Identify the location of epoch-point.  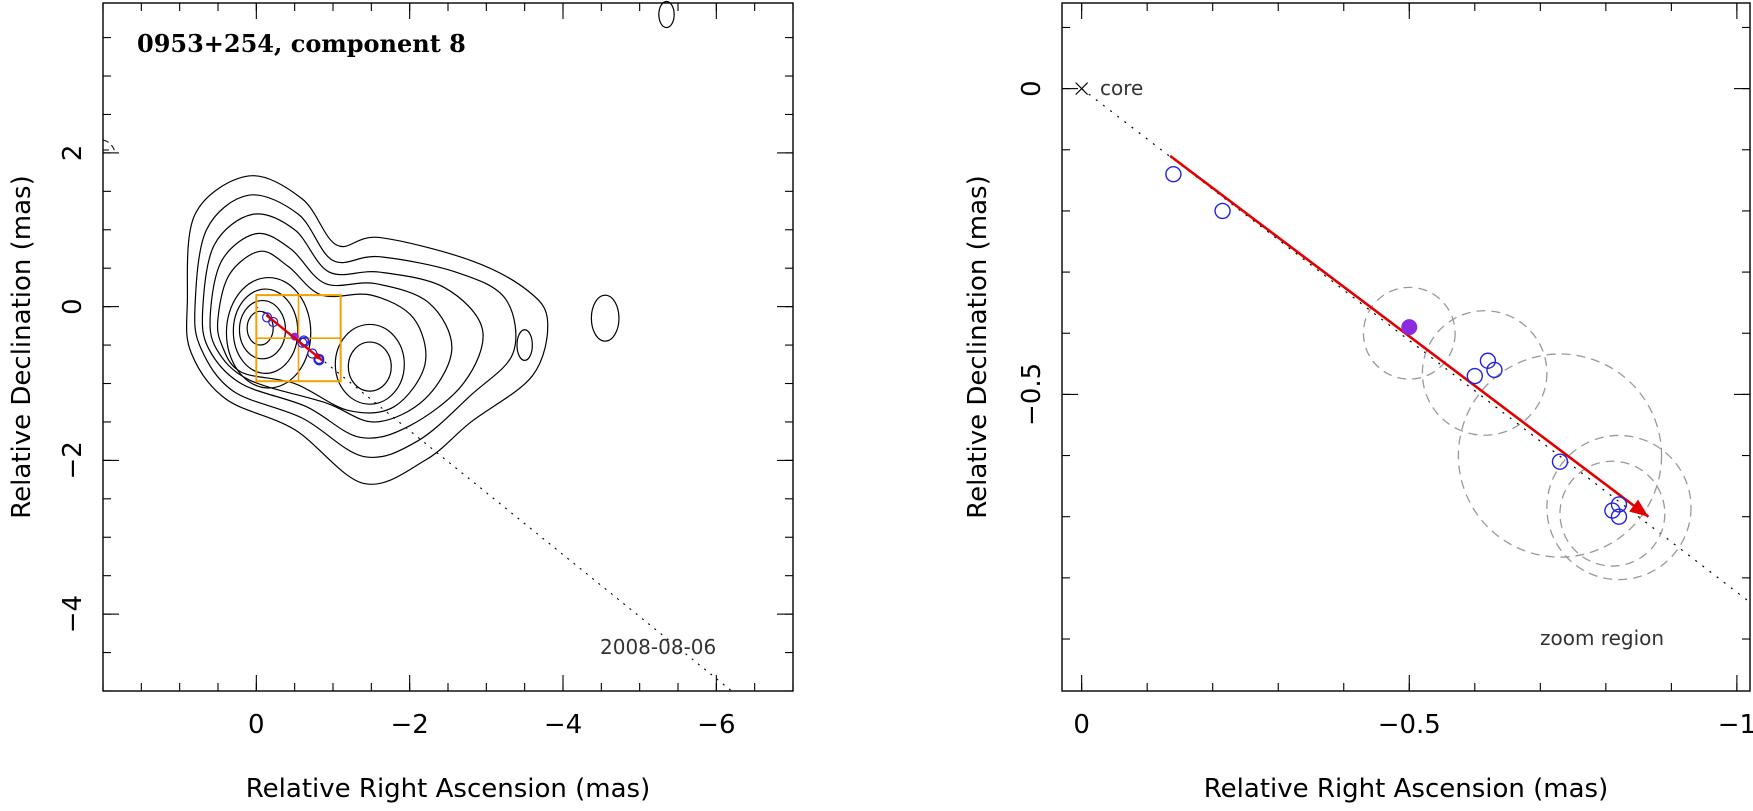
(1409, 327).